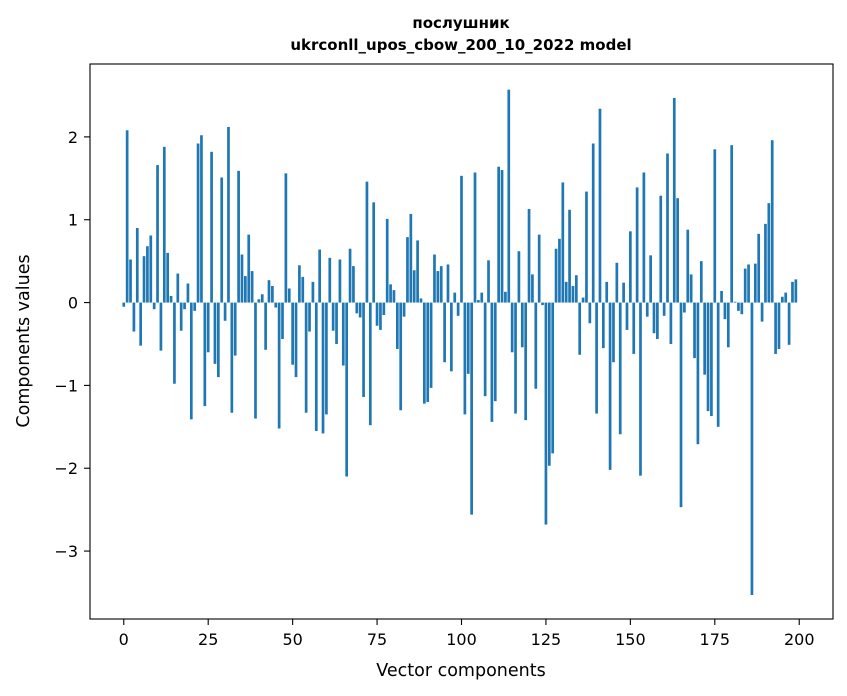  Describe the element at coordinates (799, 639) in the screenshot. I see `x-tick-label: 200` at that location.